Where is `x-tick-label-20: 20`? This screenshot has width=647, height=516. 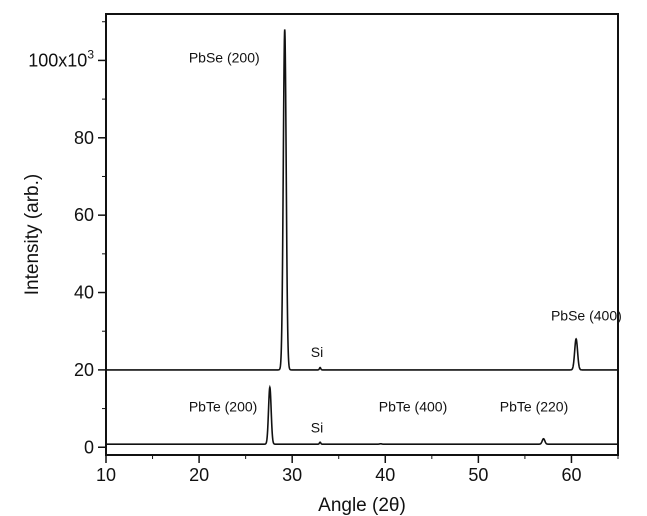 x-tick-label-20: 20 is located at coordinates (199, 475).